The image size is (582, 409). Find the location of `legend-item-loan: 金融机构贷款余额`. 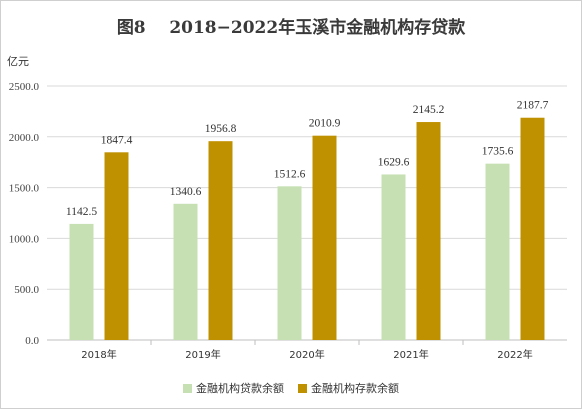

legend-item-loan: 金融机构贷款余额 is located at coordinates (233, 388).